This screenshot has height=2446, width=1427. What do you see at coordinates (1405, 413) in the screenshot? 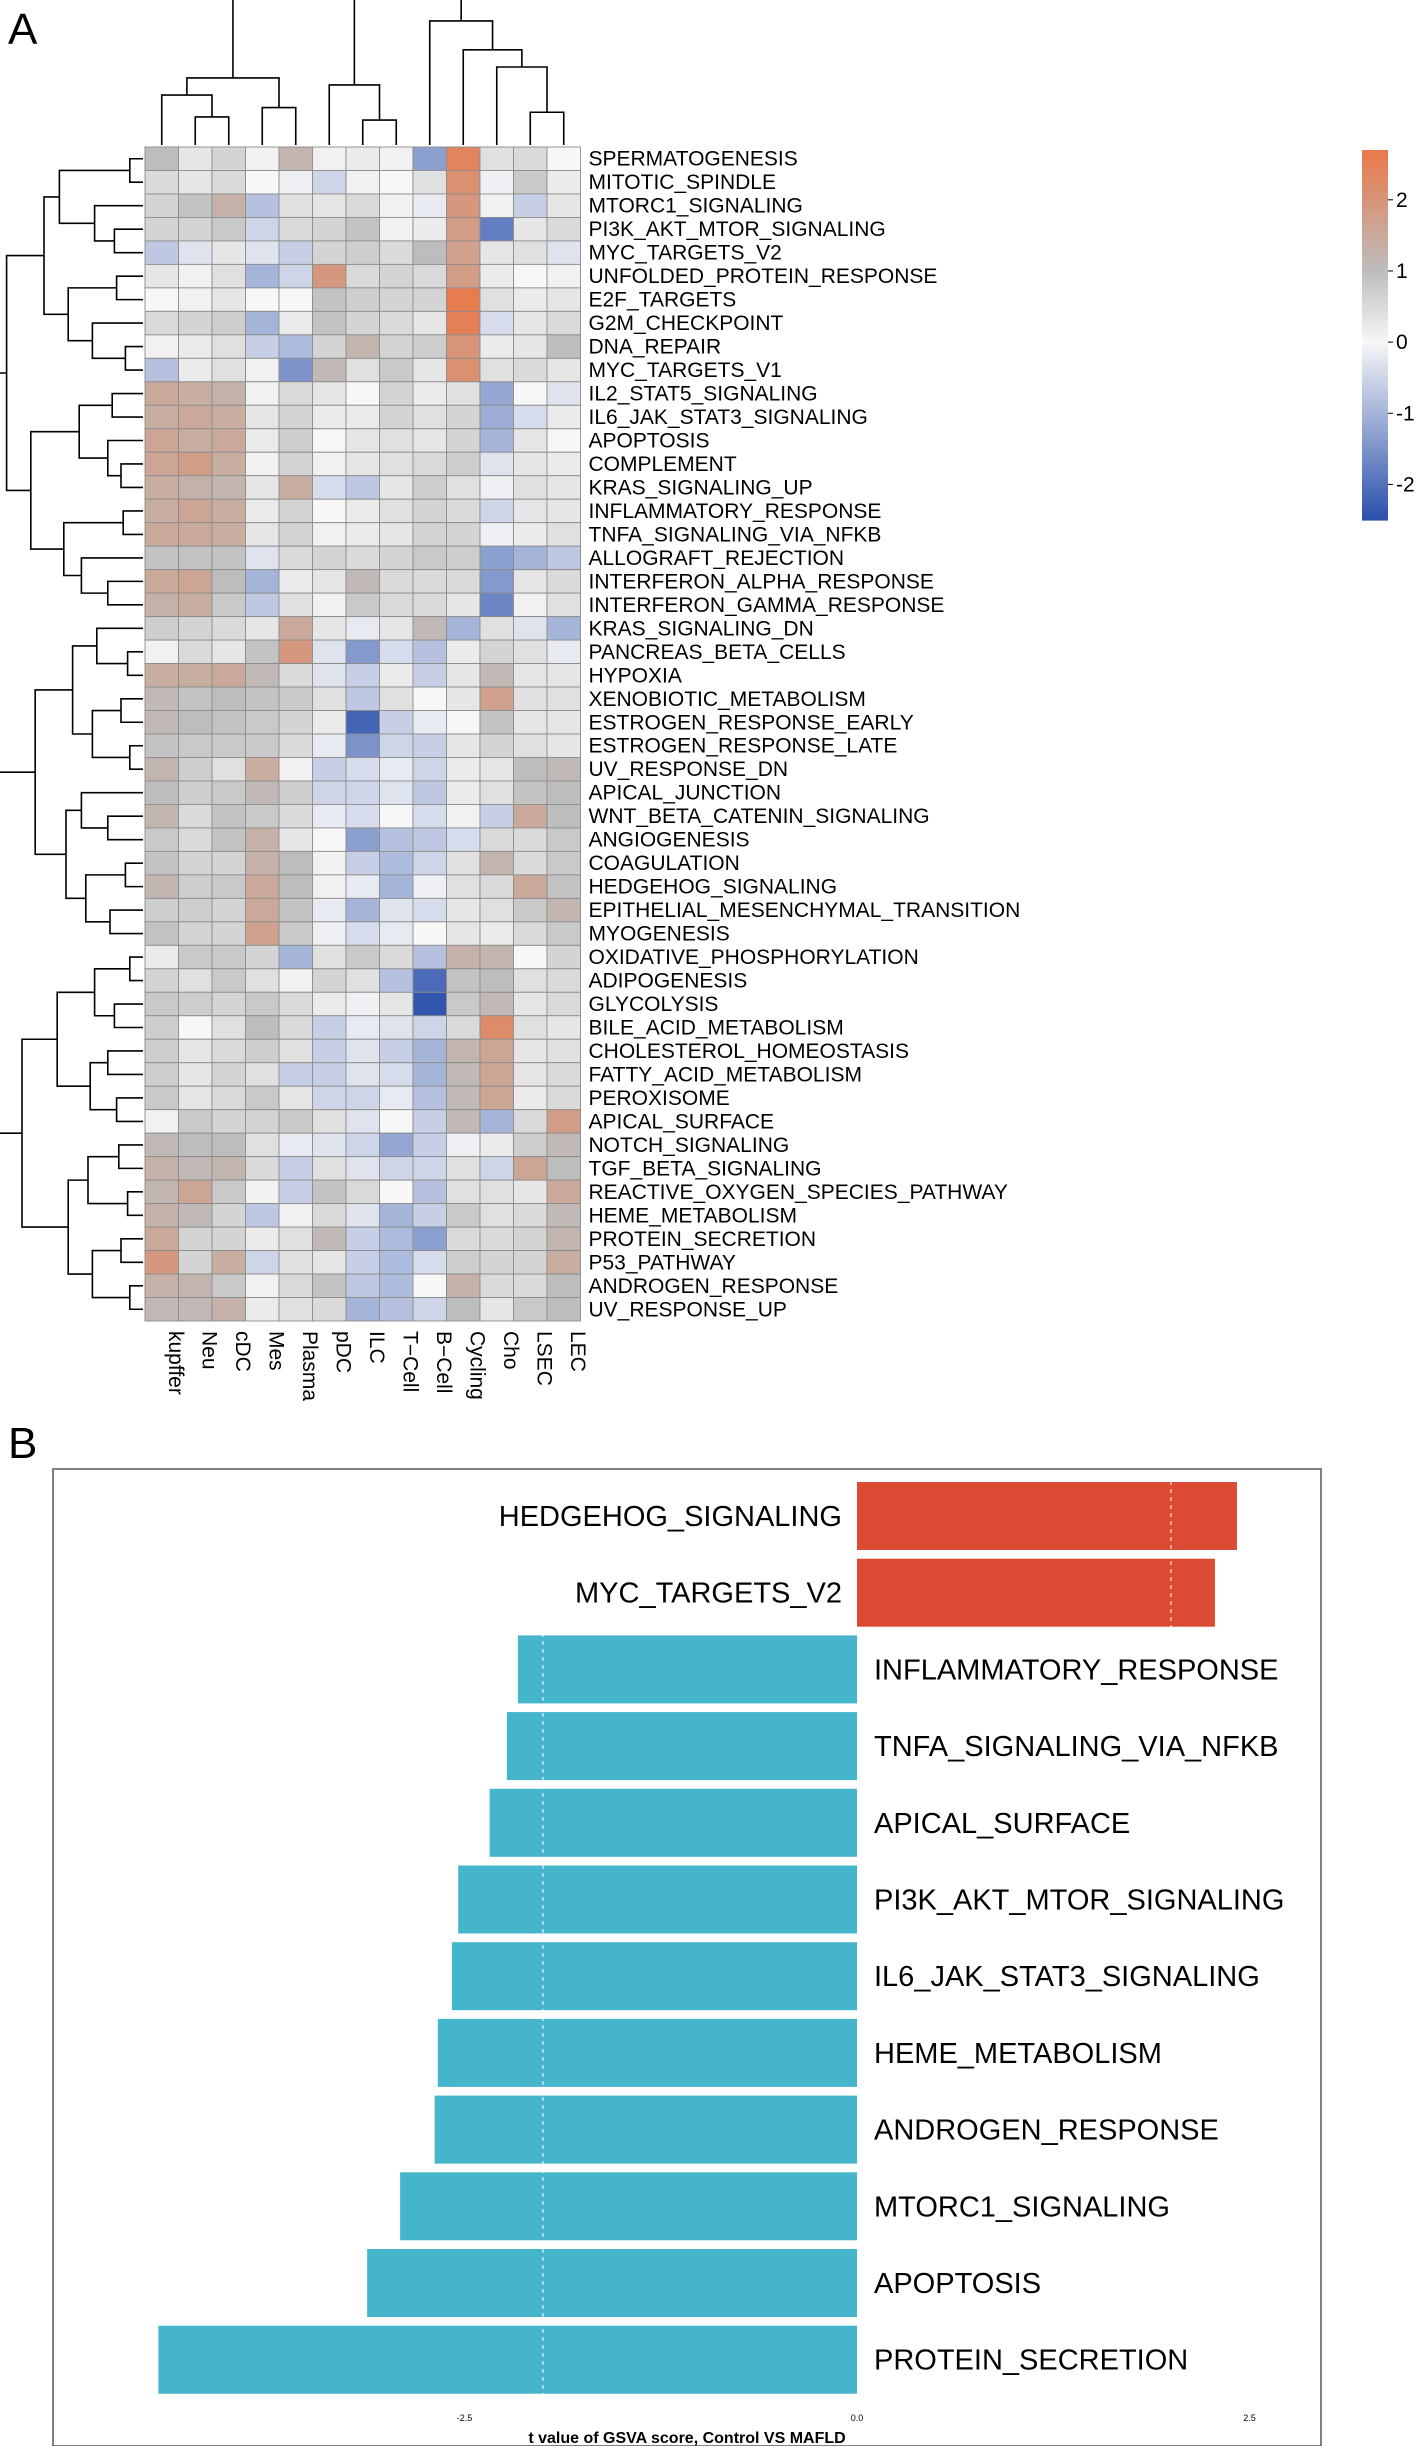
I see `colorbar-tick-label: -1` at bounding box center [1405, 413].